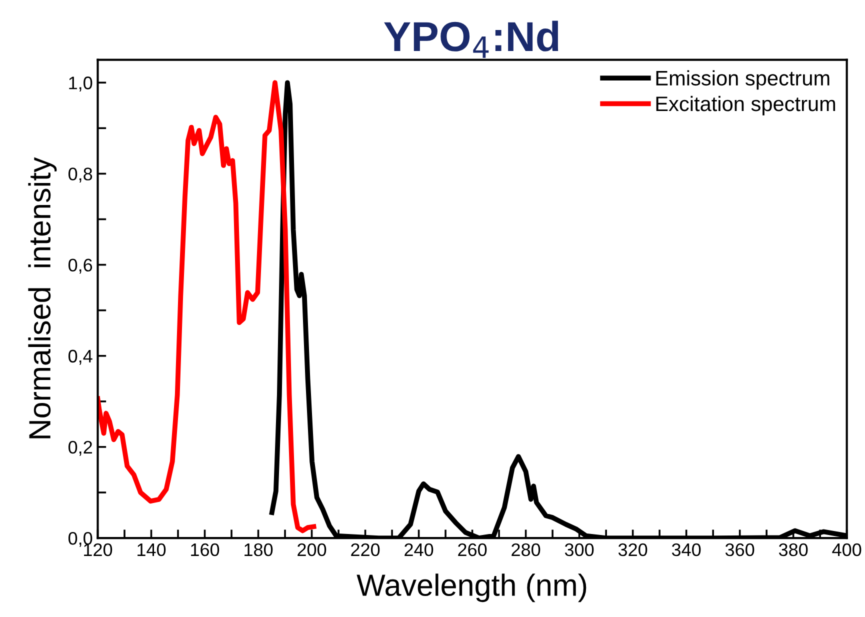  Describe the element at coordinates (526, 549) in the screenshot. I see `x-tick-label: 280` at that location.